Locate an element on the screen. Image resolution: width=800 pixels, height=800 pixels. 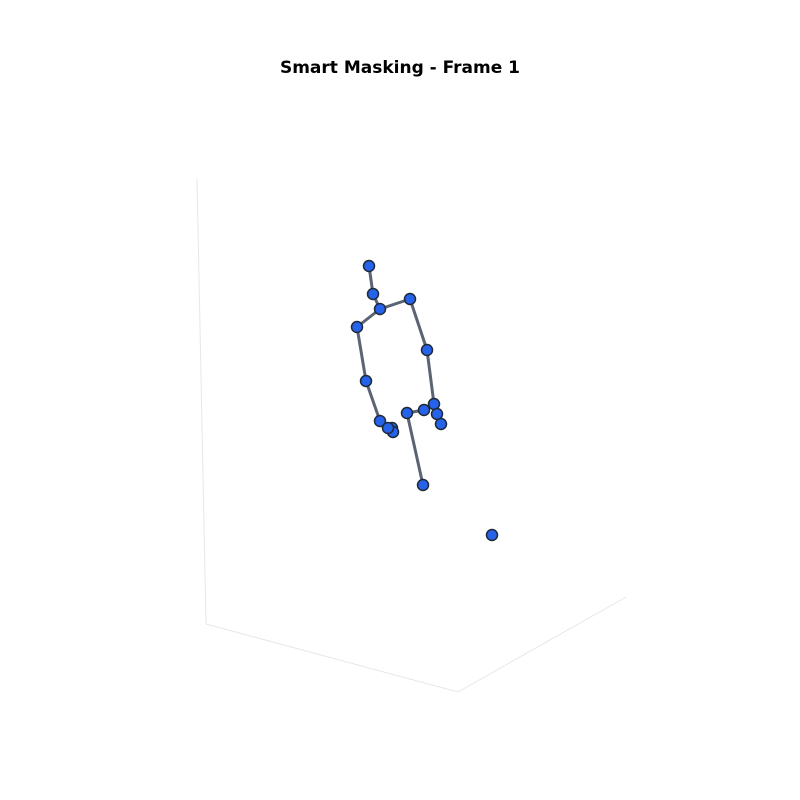
skeleton-joints is located at coordinates (424, 400).